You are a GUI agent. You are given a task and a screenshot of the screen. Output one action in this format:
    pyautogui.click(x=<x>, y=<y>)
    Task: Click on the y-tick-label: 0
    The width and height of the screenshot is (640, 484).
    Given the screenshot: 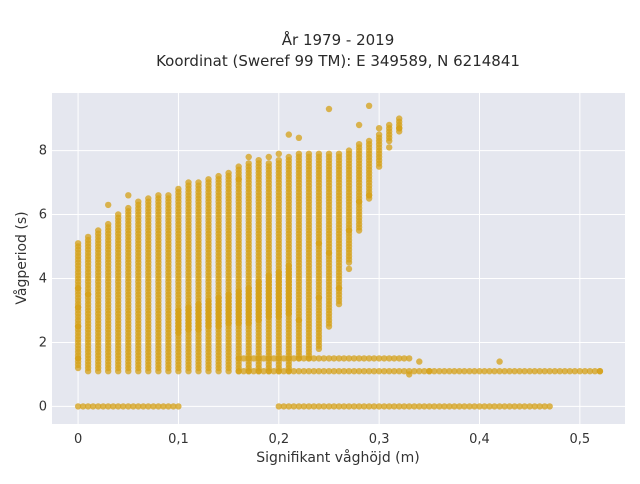 What is the action you would take?
    pyautogui.click(x=43, y=406)
    